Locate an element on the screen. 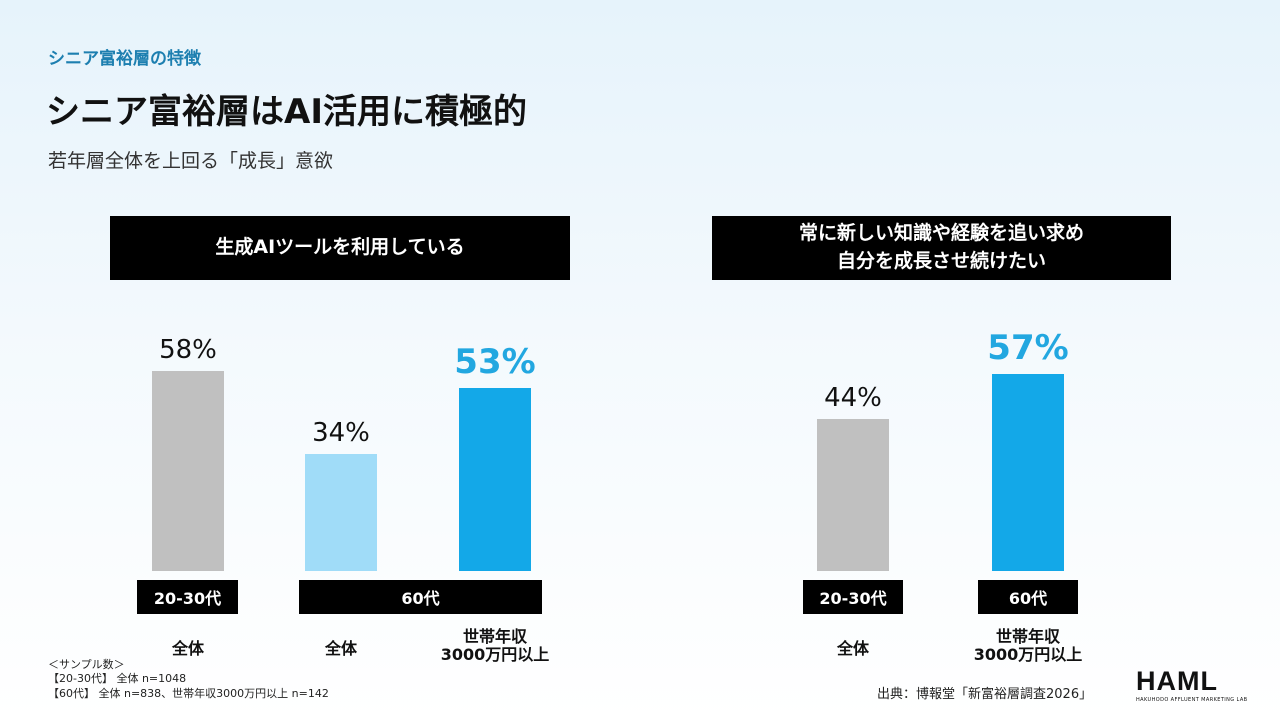 Image resolution: width=1280 pixels, height=720 pixels. logo-wordmark: HAML is located at coordinates (1177, 681).